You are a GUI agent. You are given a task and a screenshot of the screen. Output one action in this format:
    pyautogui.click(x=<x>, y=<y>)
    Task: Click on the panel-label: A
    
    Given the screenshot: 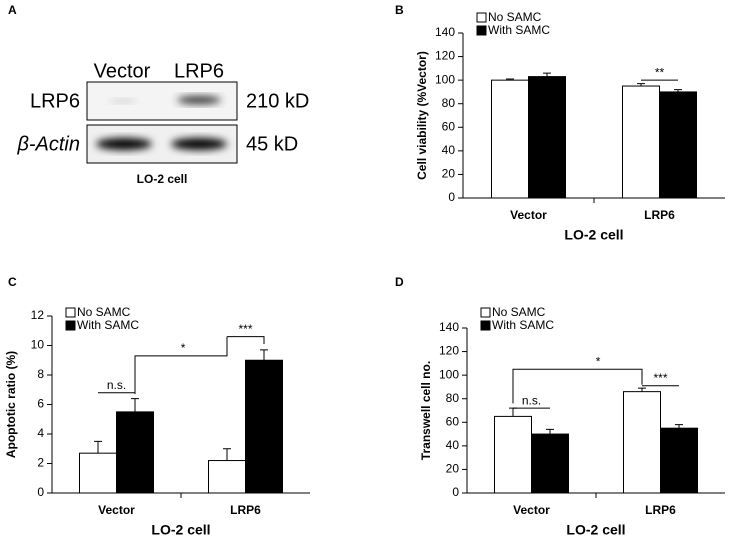 What is the action you would take?
    pyautogui.click(x=12, y=10)
    